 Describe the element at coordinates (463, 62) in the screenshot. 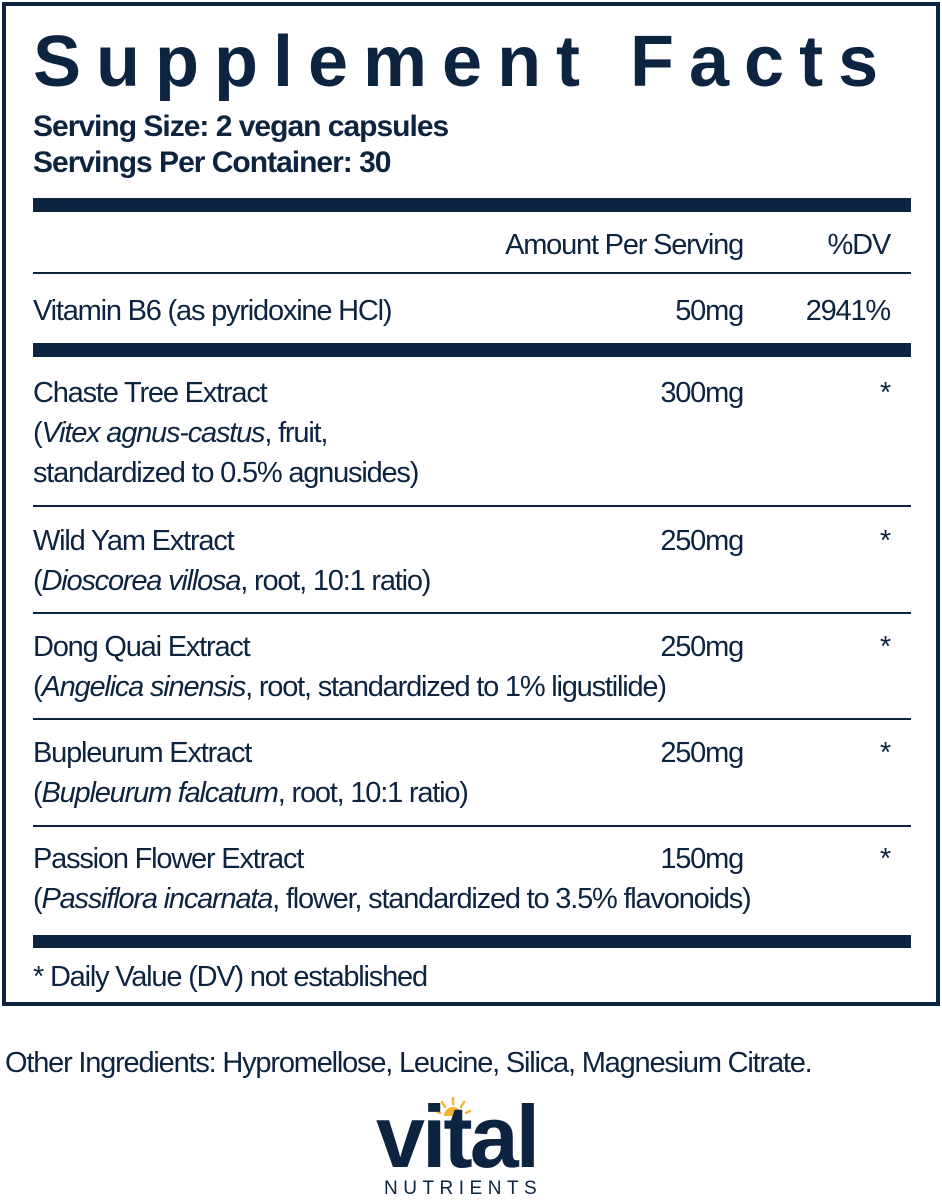

I see `panel-title: Supplement Facts` at that location.